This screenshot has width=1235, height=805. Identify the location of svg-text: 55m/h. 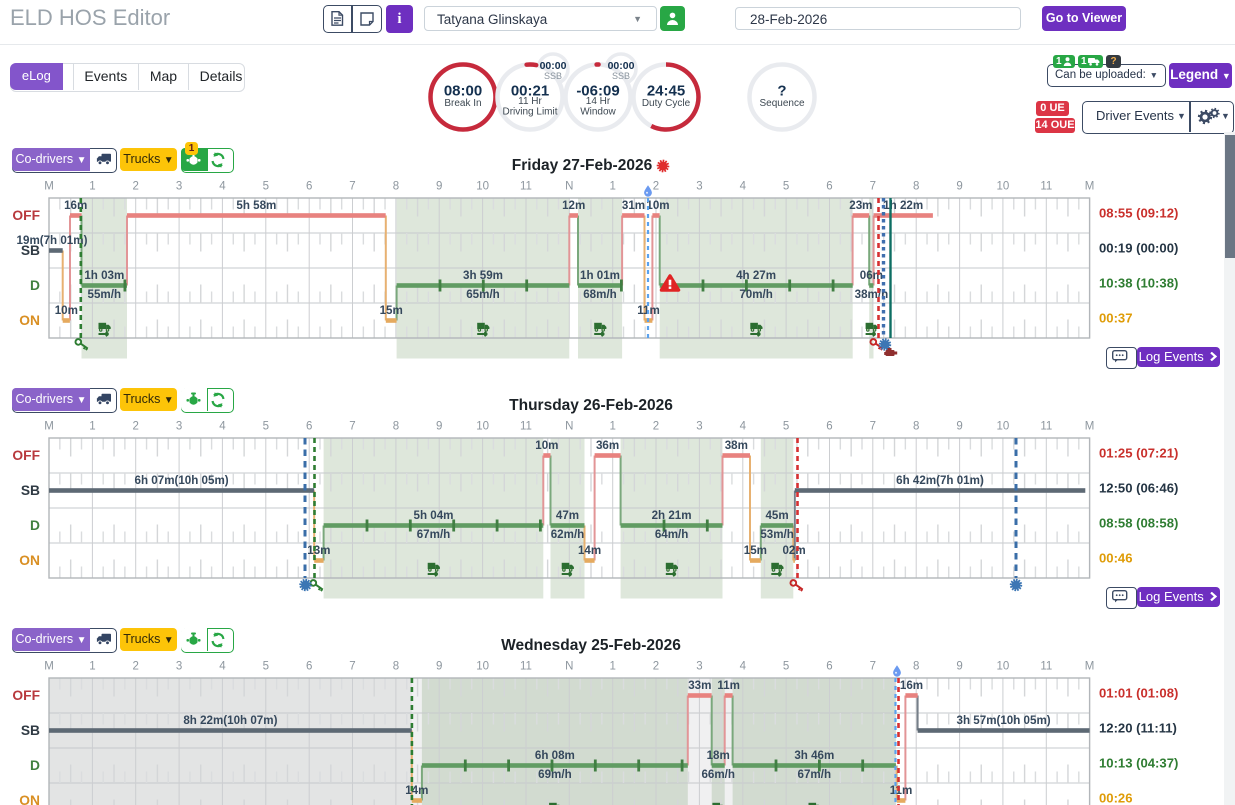
(105, 294).